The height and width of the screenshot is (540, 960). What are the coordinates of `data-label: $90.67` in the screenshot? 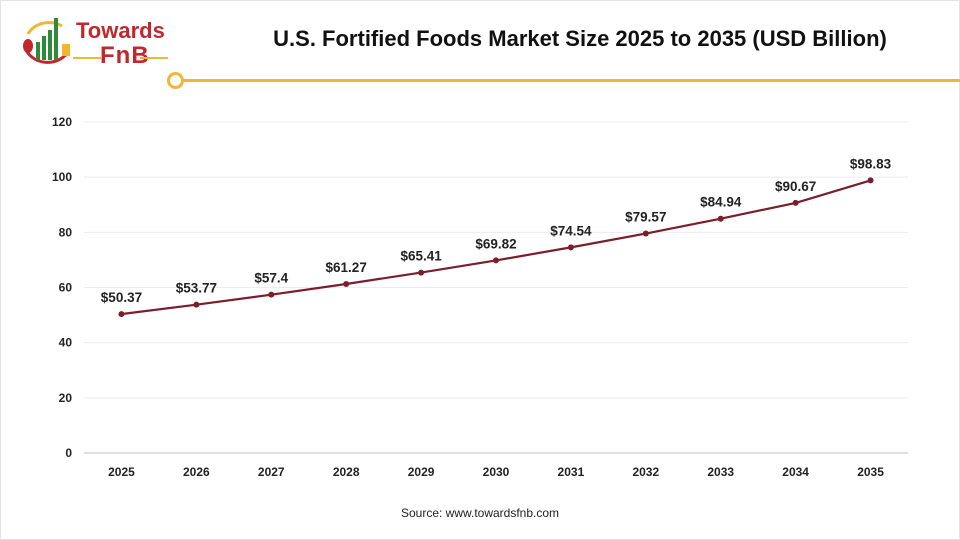 It's located at (795, 186).